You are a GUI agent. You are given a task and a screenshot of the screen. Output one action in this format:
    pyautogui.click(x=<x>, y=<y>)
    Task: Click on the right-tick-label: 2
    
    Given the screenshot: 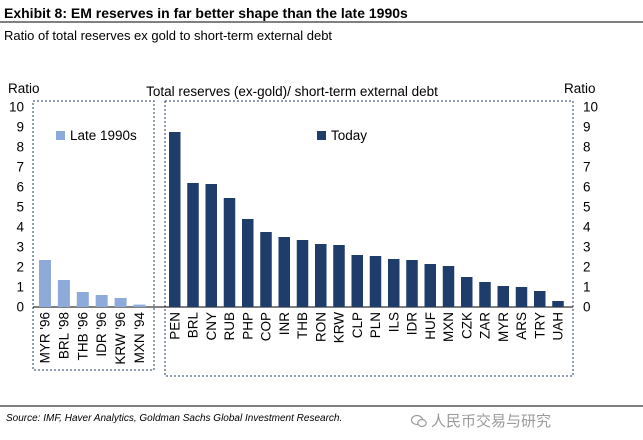 What is the action you would take?
    pyautogui.click(x=587, y=267)
    